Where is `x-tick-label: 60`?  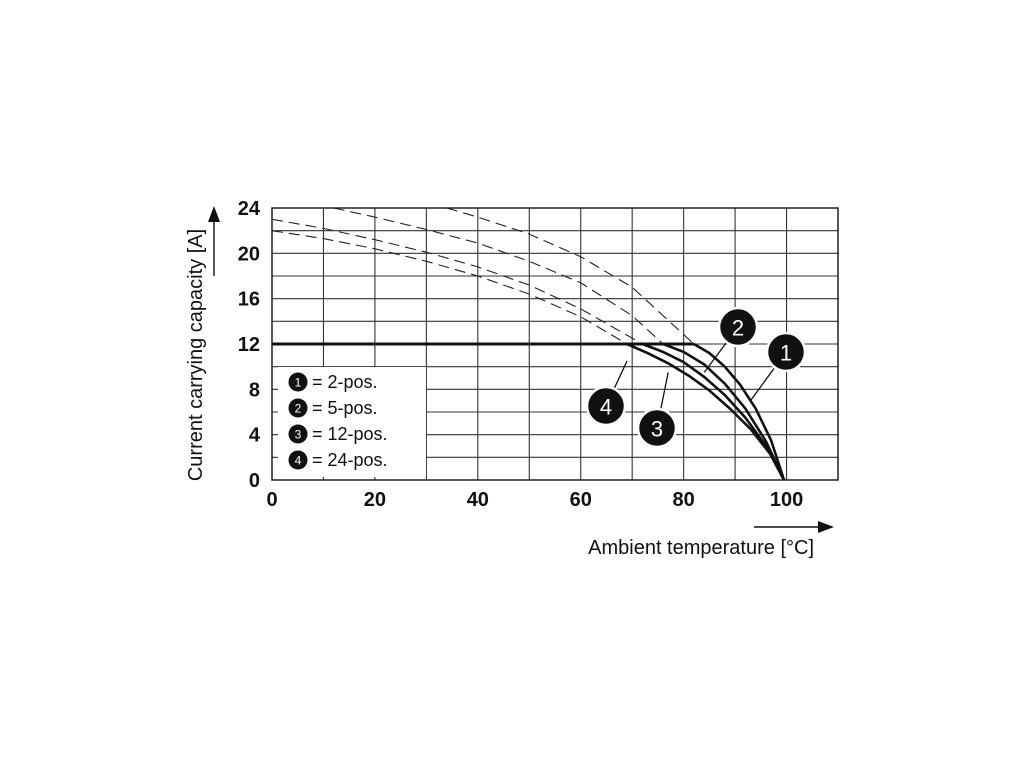
x-tick-label: 60 is located at coordinates (581, 500).